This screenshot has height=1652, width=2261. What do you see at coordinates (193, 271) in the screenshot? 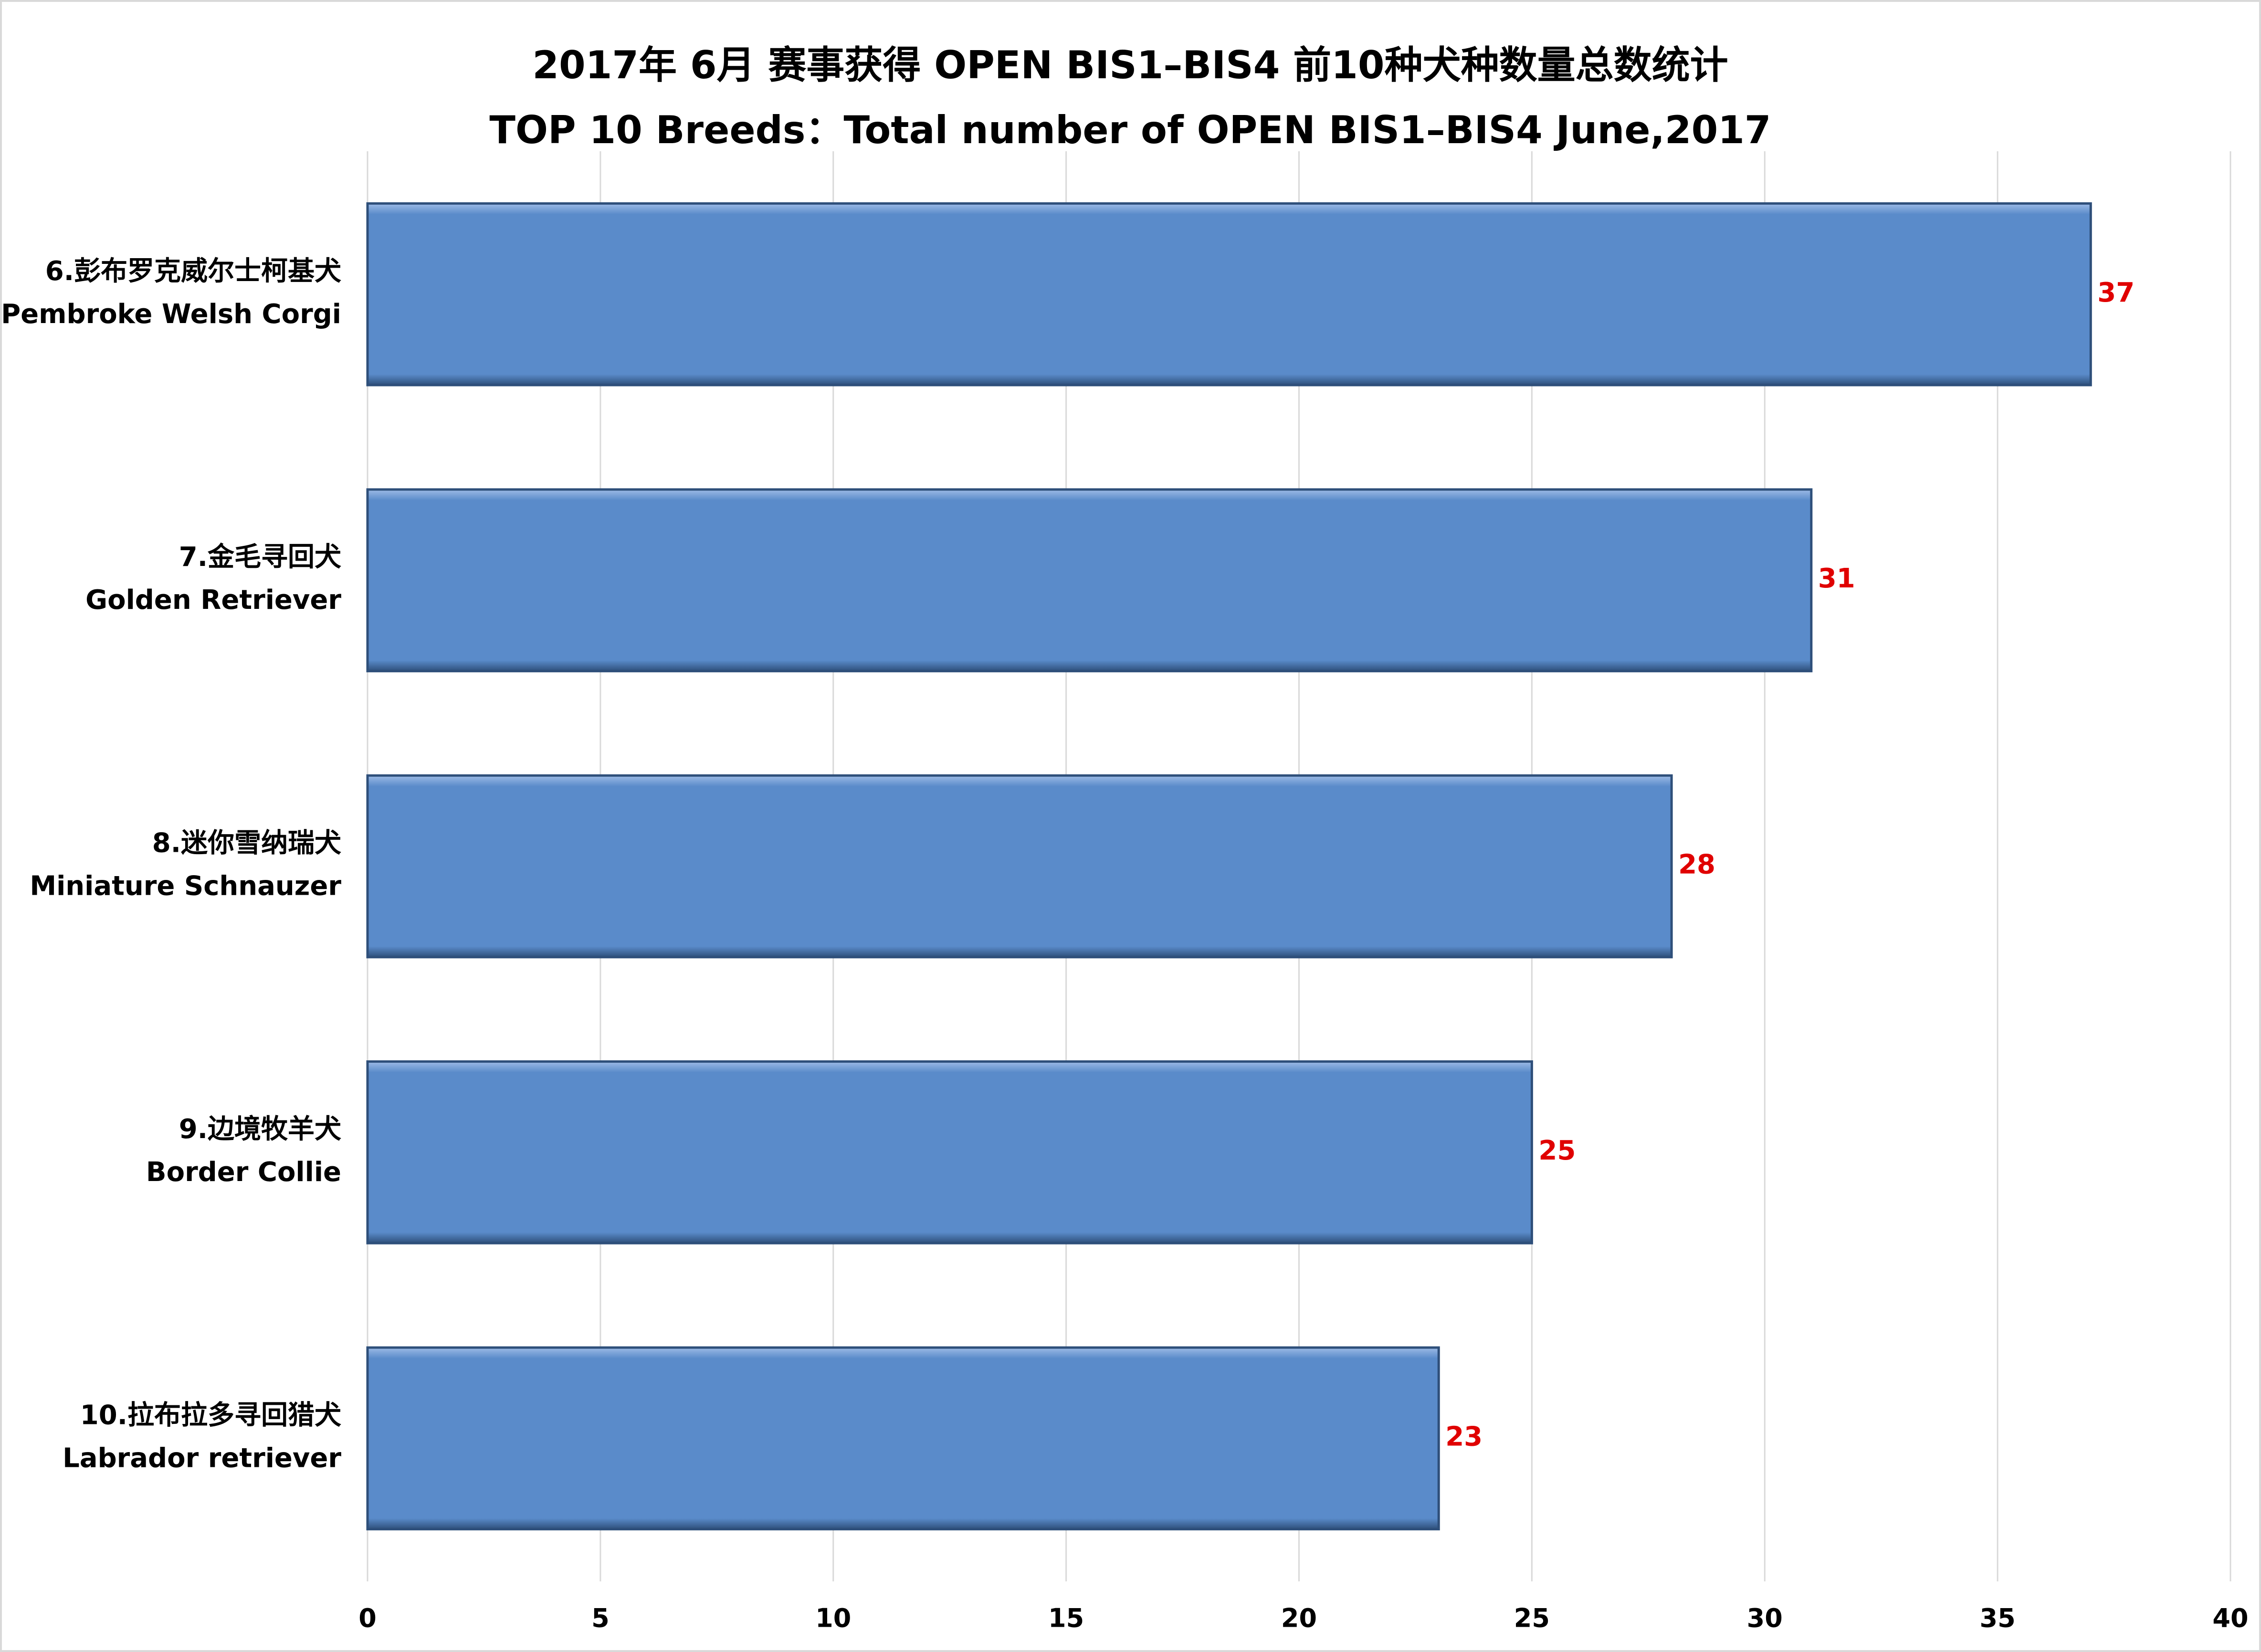
I see `category-label: 6.彭布罗克威尔士柯基犬` at bounding box center [193, 271].